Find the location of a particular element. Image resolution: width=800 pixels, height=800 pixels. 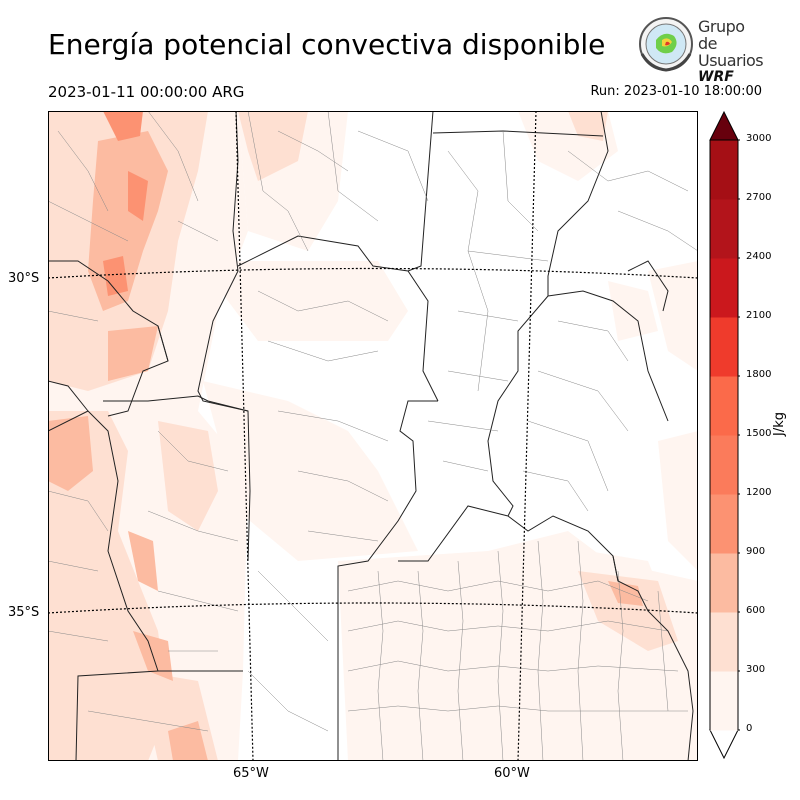

colorbar-tick-label: 0 is located at coordinates (749, 728).